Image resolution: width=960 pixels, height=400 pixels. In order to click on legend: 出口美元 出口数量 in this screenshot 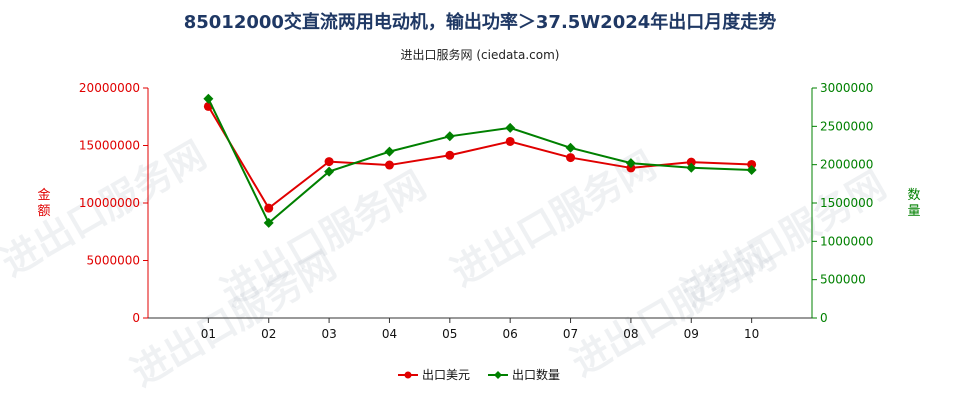, I will do `click(479, 374)`.